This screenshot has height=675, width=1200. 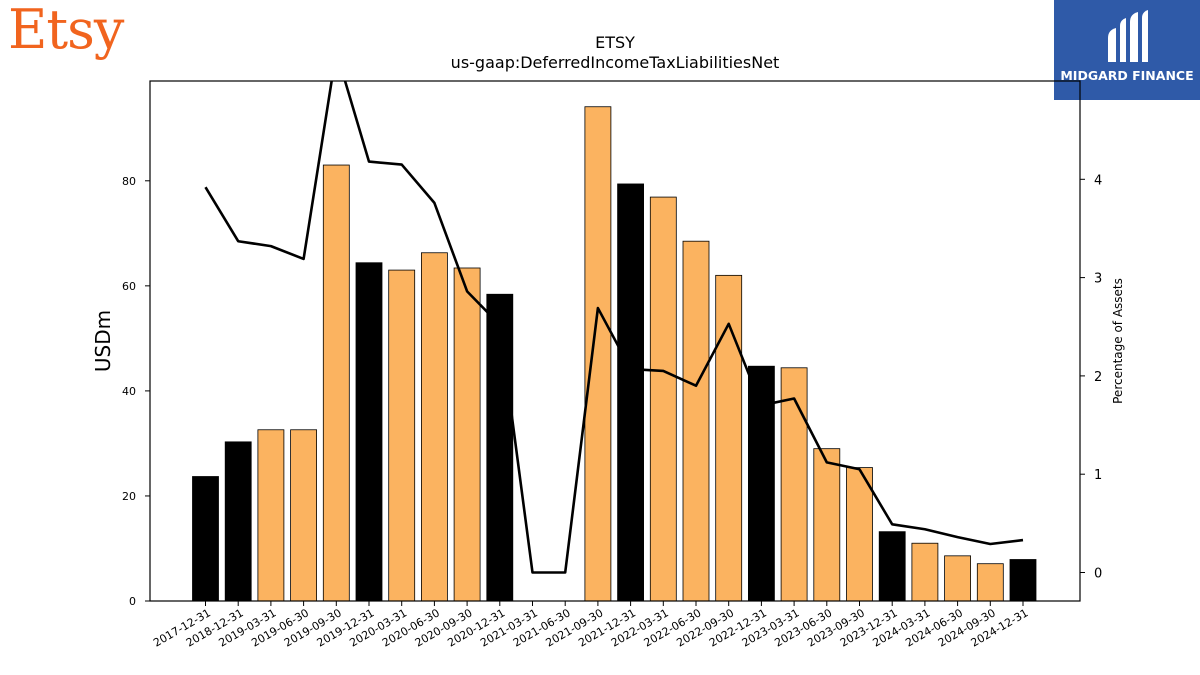 What do you see at coordinates (132, 601) in the screenshot?
I see `y-tick-label: 0` at bounding box center [132, 601].